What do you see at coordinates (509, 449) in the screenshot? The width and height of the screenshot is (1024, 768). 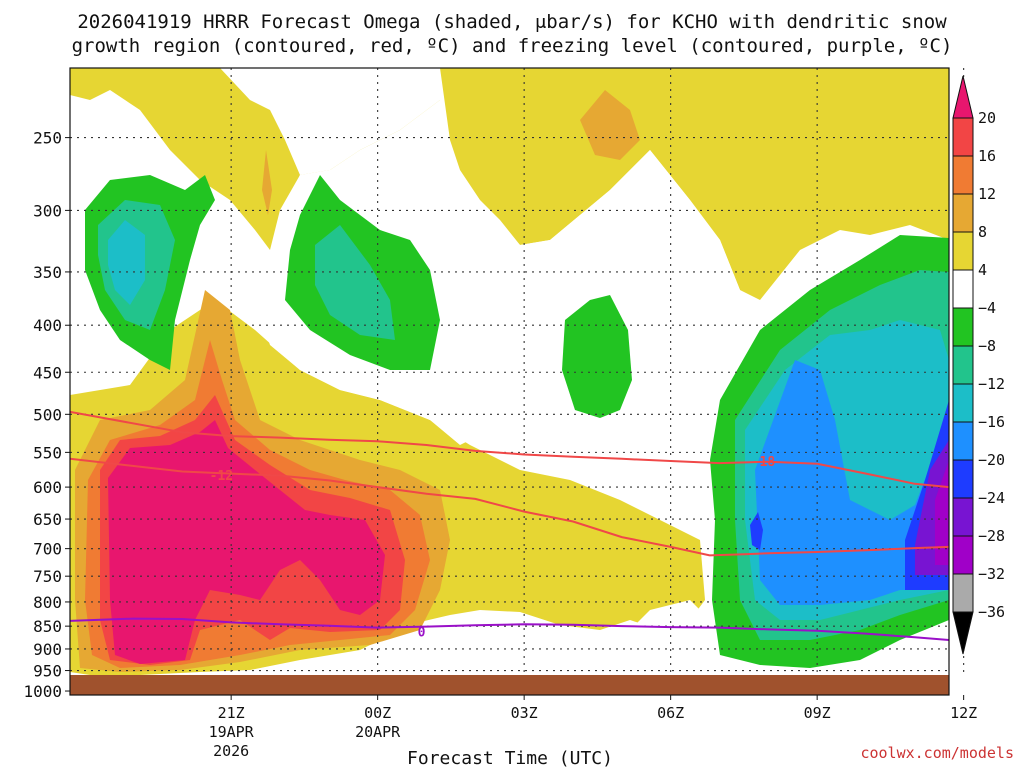 I see `dgz-top-contour` at bounding box center [509, 449].